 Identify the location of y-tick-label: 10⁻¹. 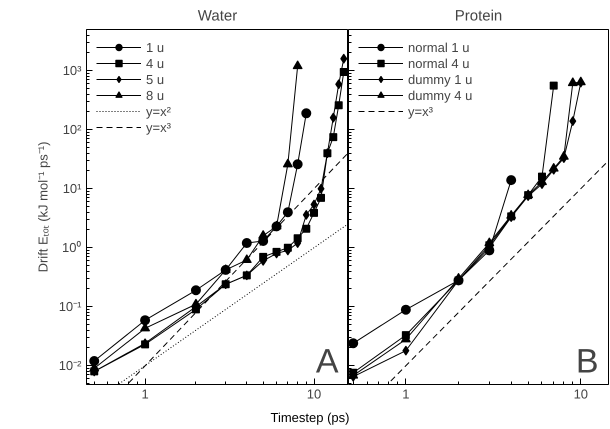
(70, 306).